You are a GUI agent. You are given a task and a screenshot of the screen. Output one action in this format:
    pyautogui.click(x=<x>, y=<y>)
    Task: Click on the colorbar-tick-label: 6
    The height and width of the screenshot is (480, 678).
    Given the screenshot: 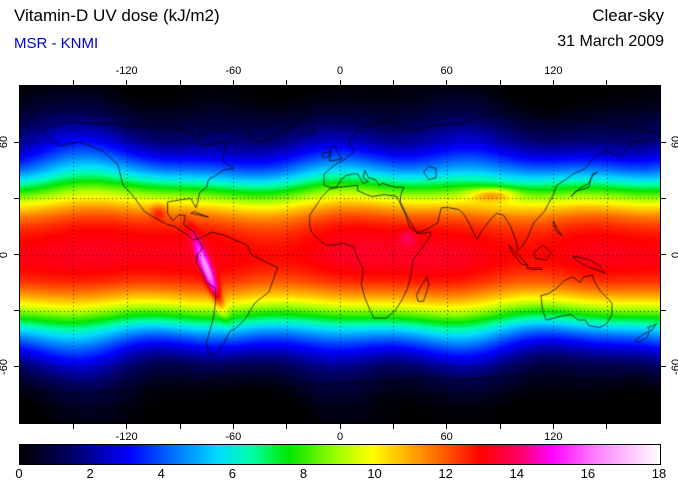 What is the action you would take?
    pyautogui.click(x=232, y=473)
    